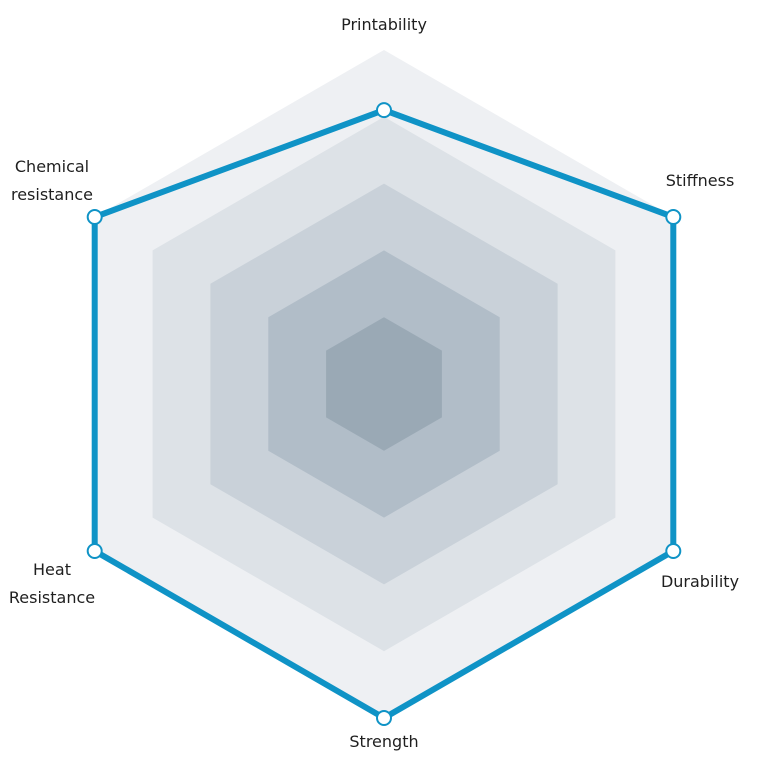 The height and width of the screenshot is (768, 768). Describe the element at coordinates (52, 194) in the screenshot. I see `axis-label-line: resistance` at that location.